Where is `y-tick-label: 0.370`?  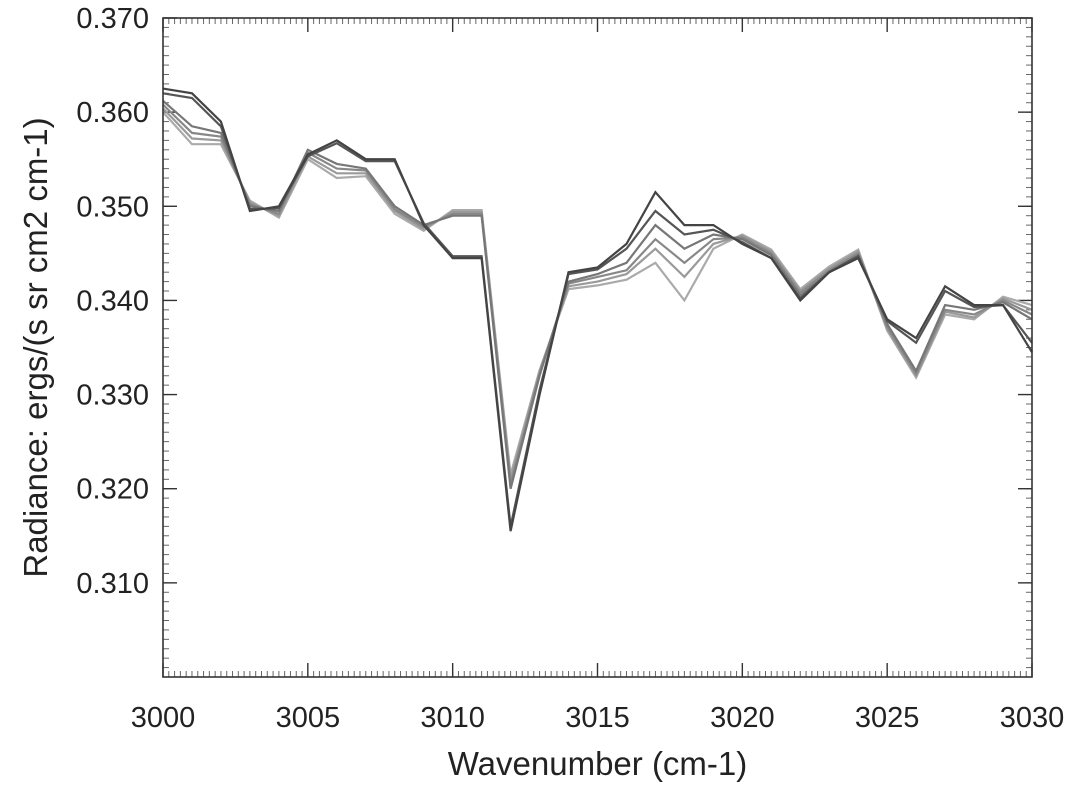 y-tick-label: 0.370 is located at coordinates (112, 19).